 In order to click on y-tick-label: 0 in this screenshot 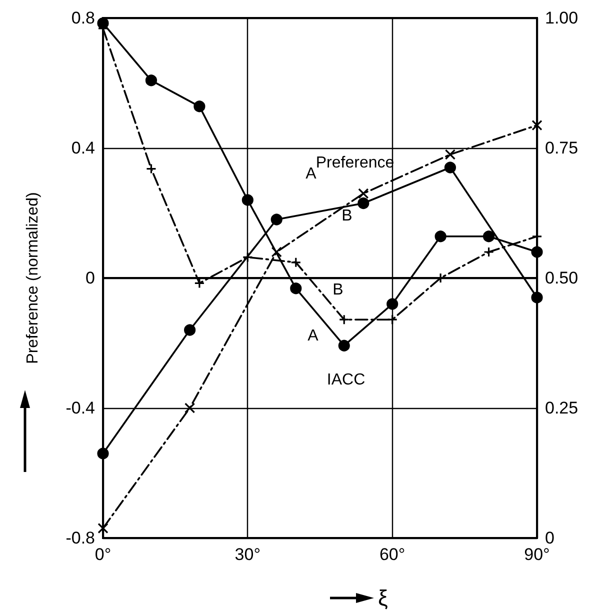, I will do `click(90, 278)`.